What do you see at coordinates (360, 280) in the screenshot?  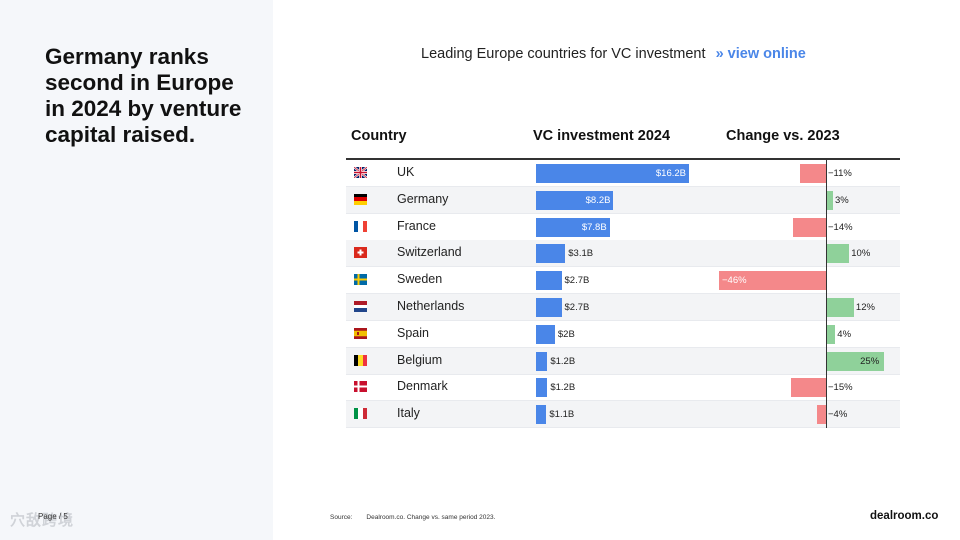 I see `flag-sweden-icon` at bounding box center [360, 280].